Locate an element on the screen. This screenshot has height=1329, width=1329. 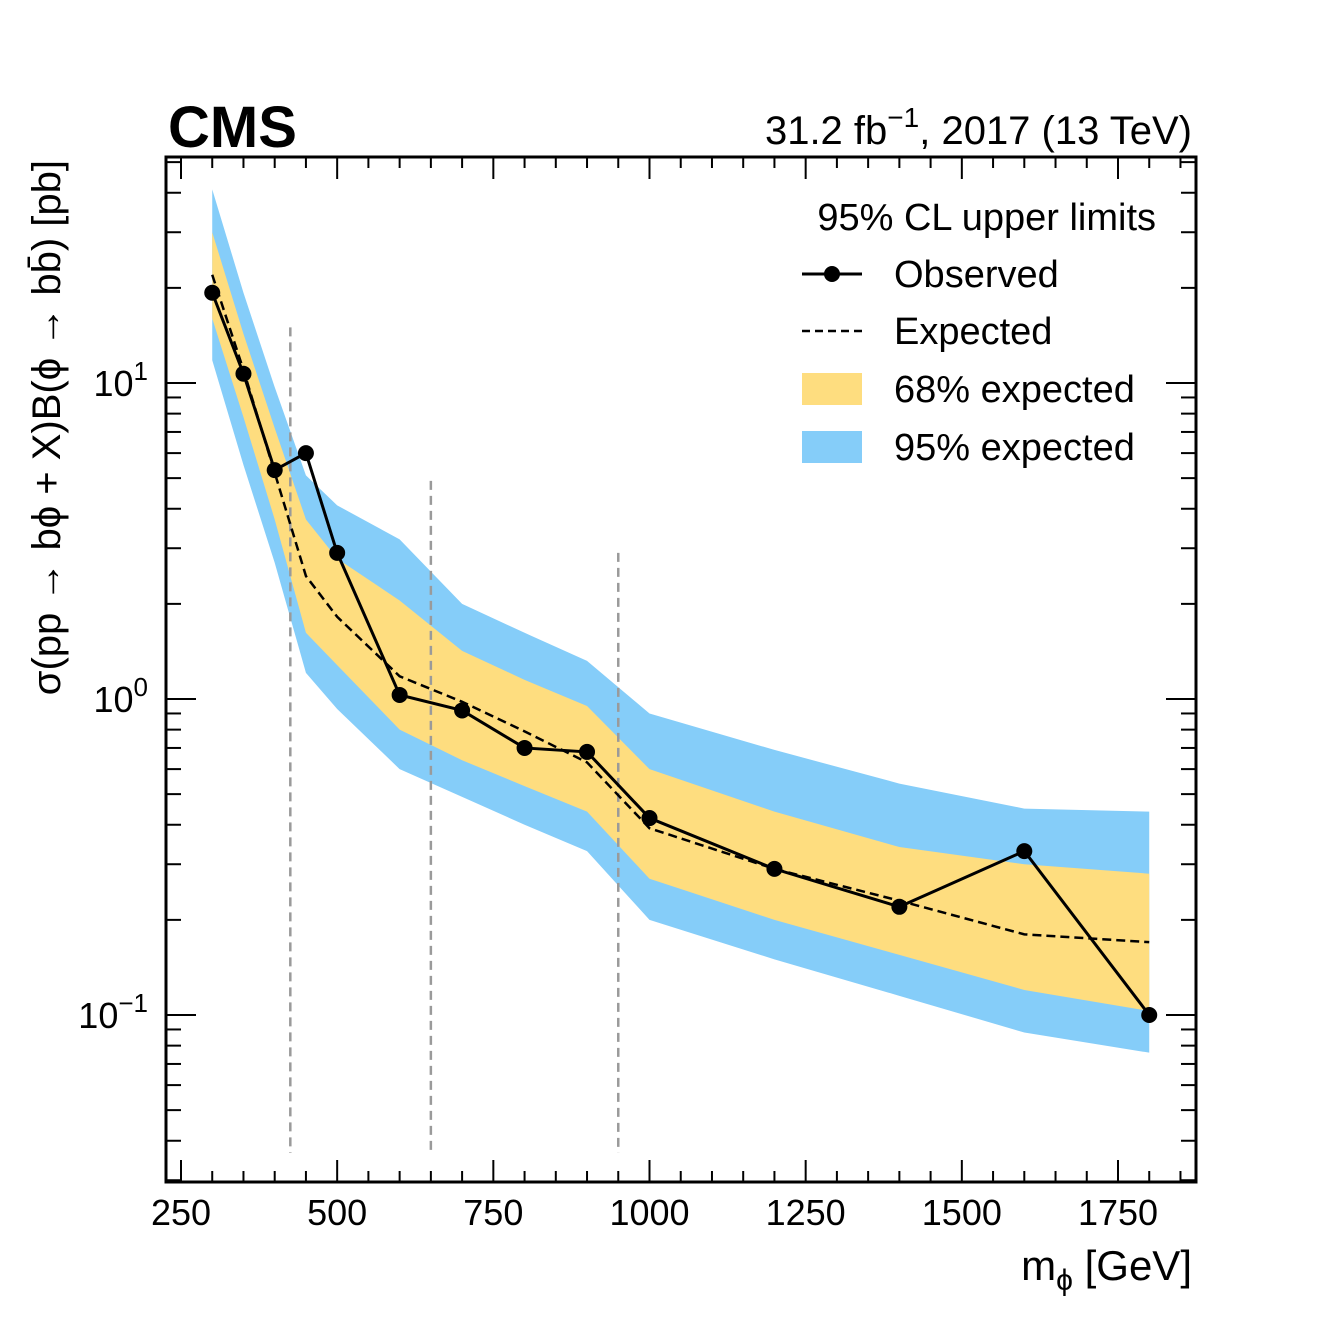
x-tick-label-250: 250 is located at coordinates (181, 1212).